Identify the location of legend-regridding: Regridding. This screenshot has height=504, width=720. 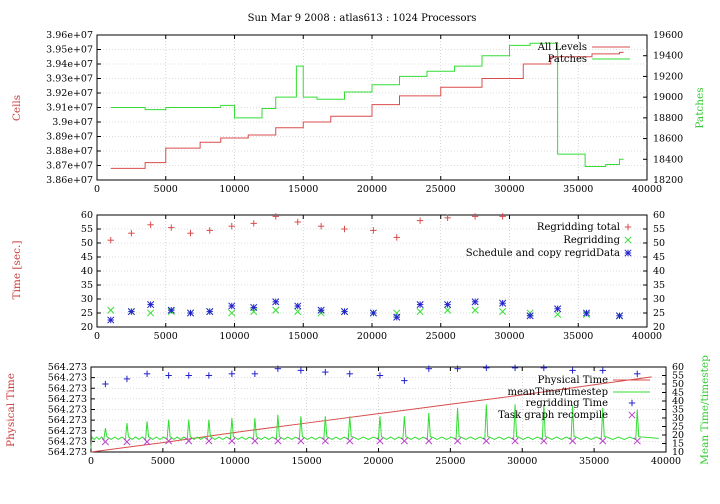
(591, 240).